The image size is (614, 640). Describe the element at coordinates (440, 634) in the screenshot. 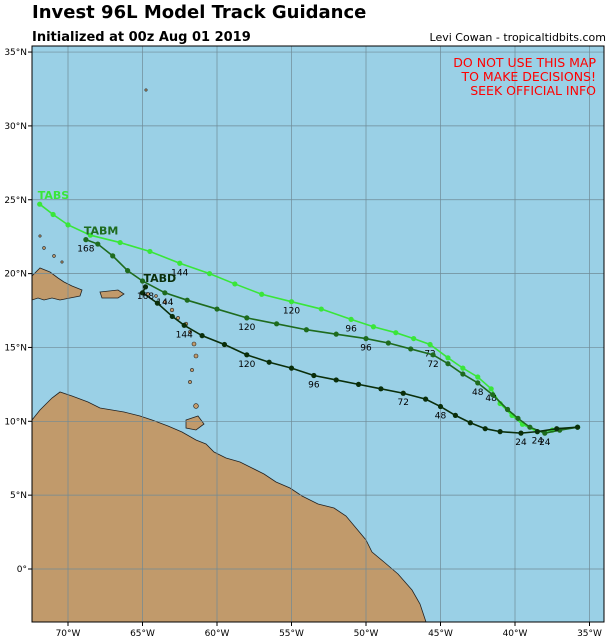

I see `lon-tick-label: 45°W` at that location.